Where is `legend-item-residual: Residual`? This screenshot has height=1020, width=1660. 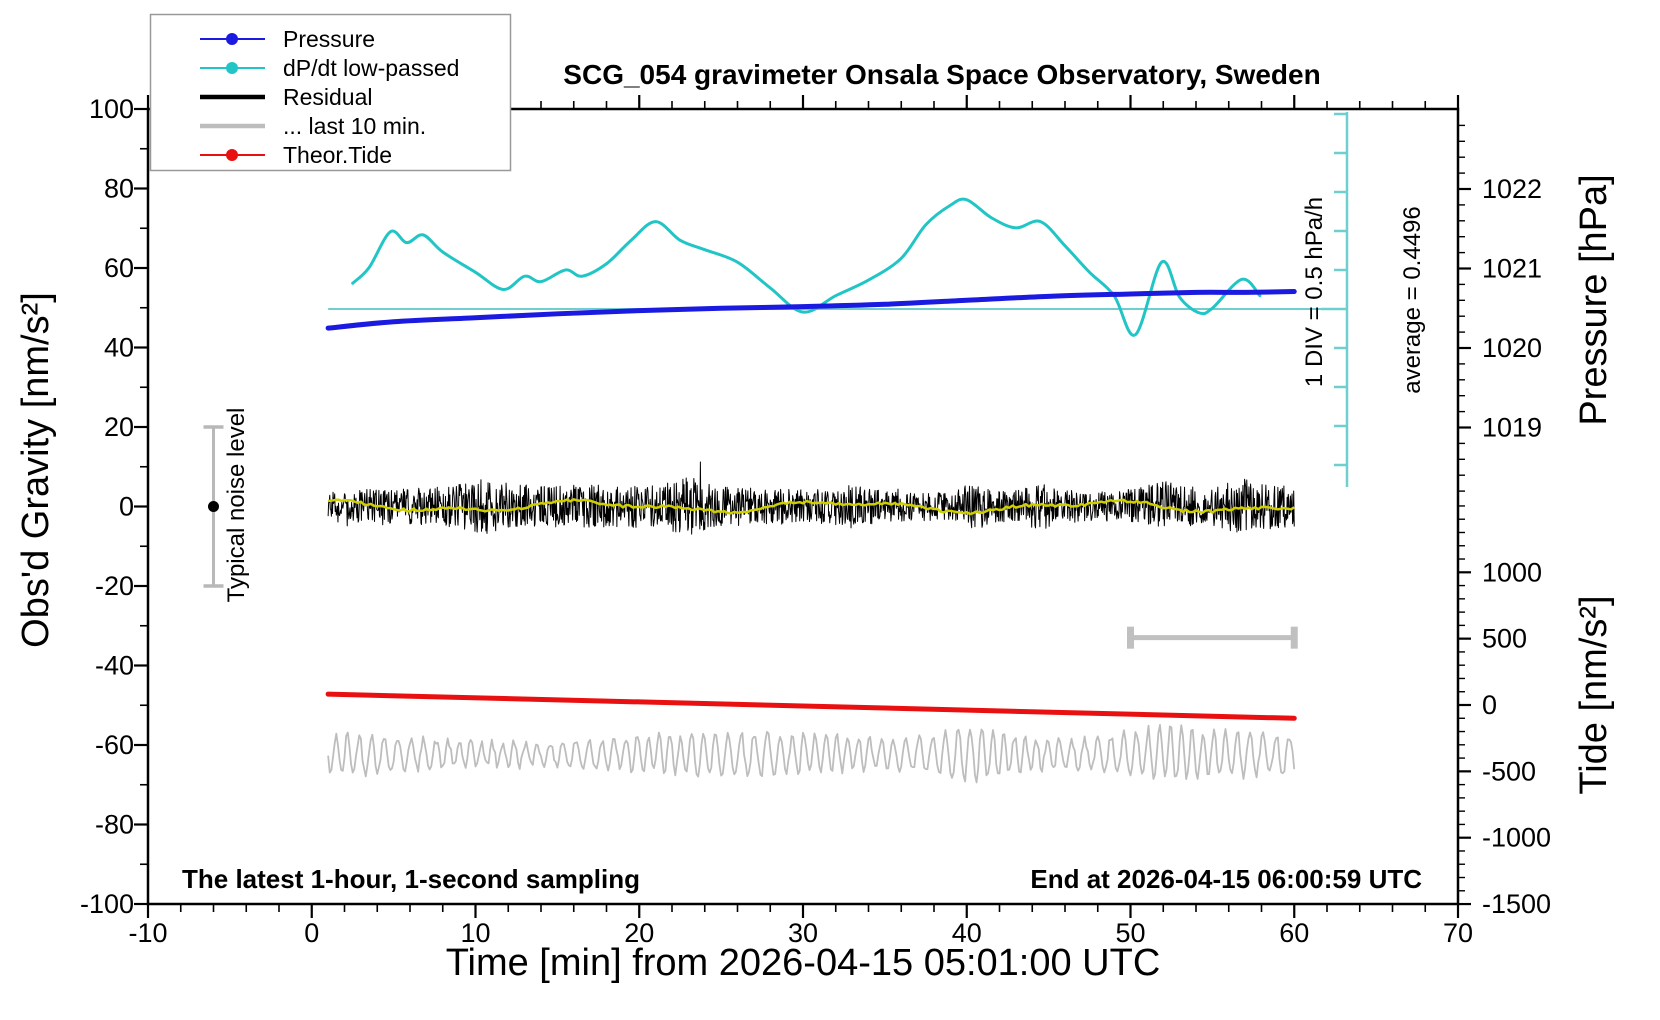
legend-item-residual: Residual is located at coordinates (286, 97).